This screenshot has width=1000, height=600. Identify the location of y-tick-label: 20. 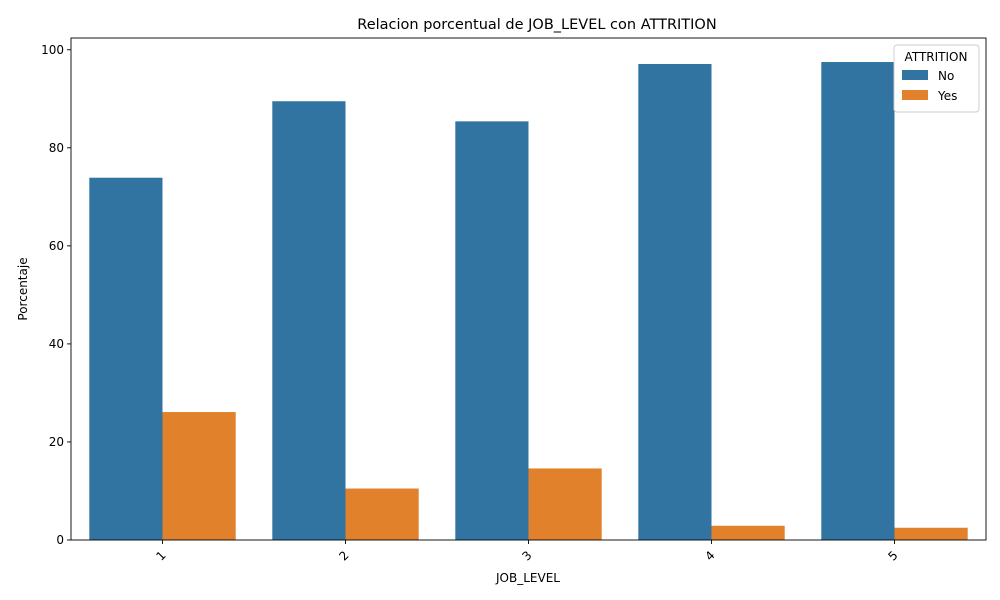
(56, 442).